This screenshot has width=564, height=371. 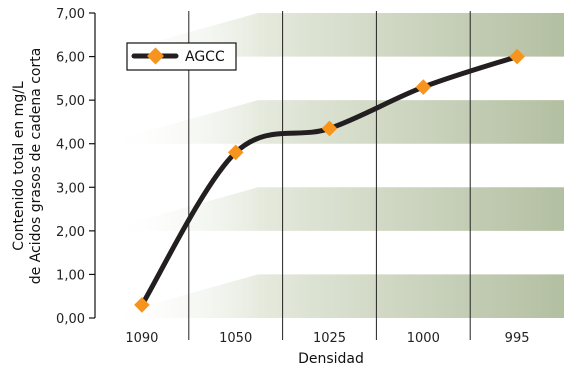 I want to click on y-tick-label: 2,00, so click(x=70, y=232).